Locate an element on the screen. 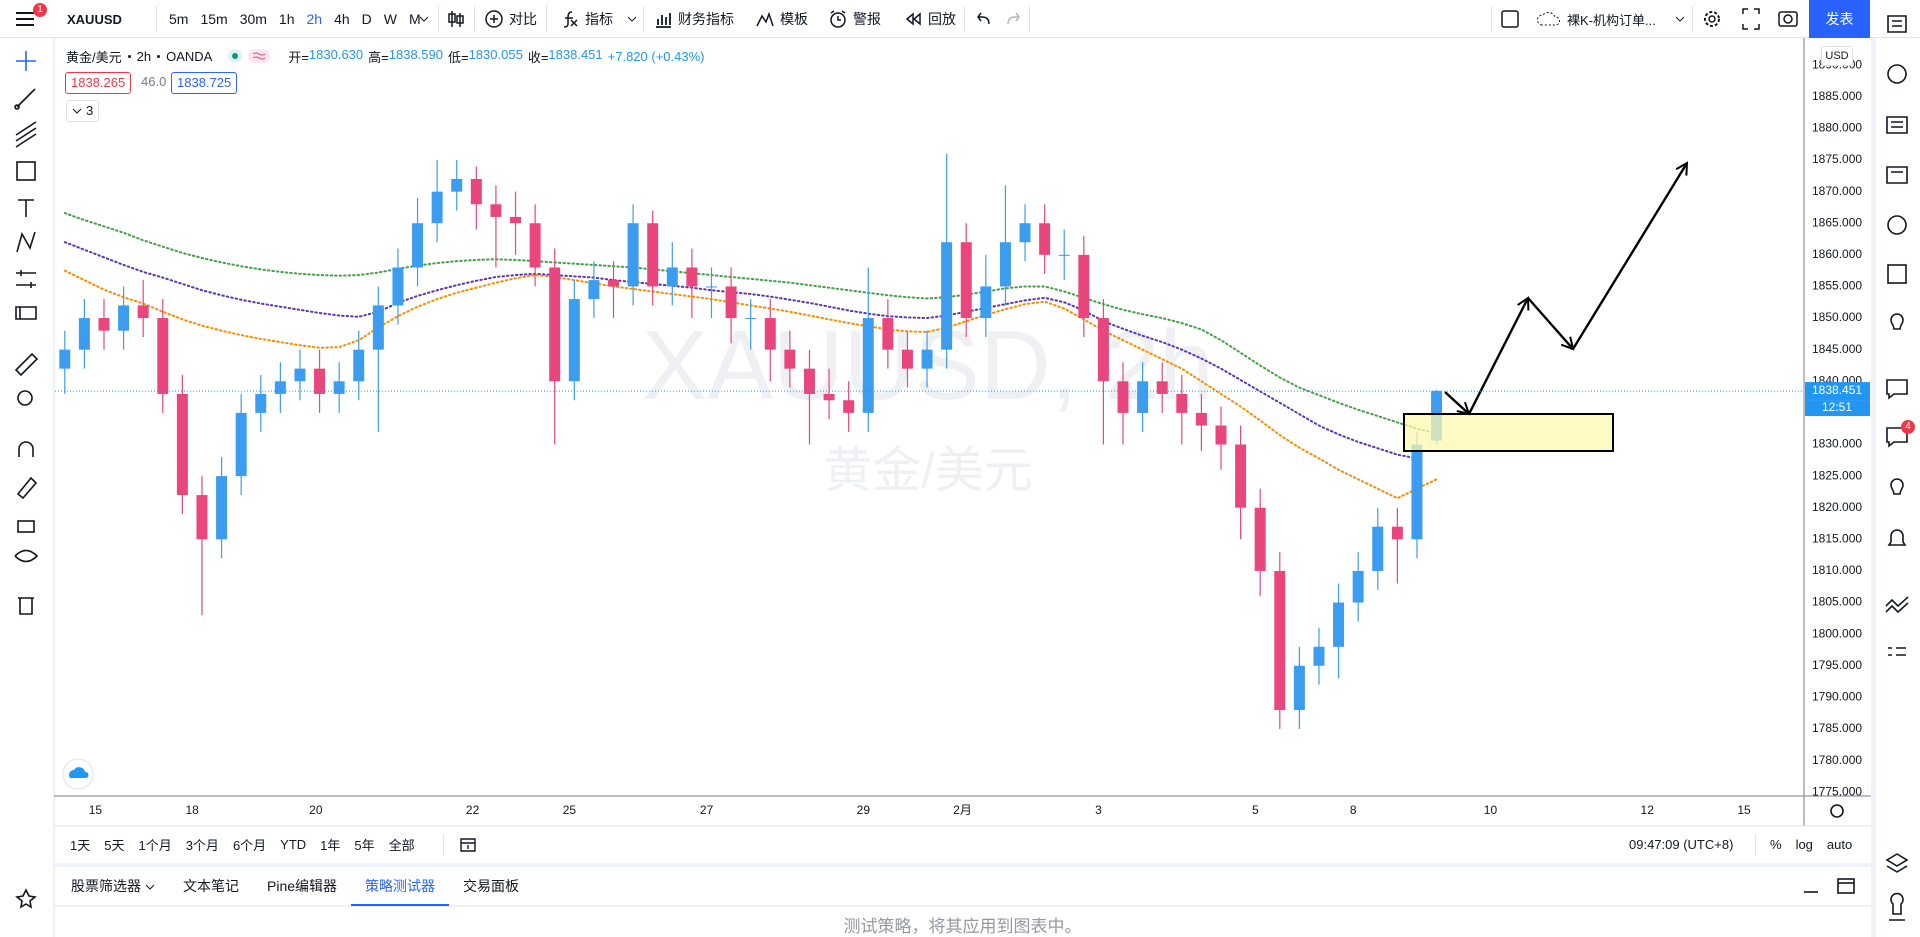  button-label: 财务指标 is located at coordinates (706, 19).